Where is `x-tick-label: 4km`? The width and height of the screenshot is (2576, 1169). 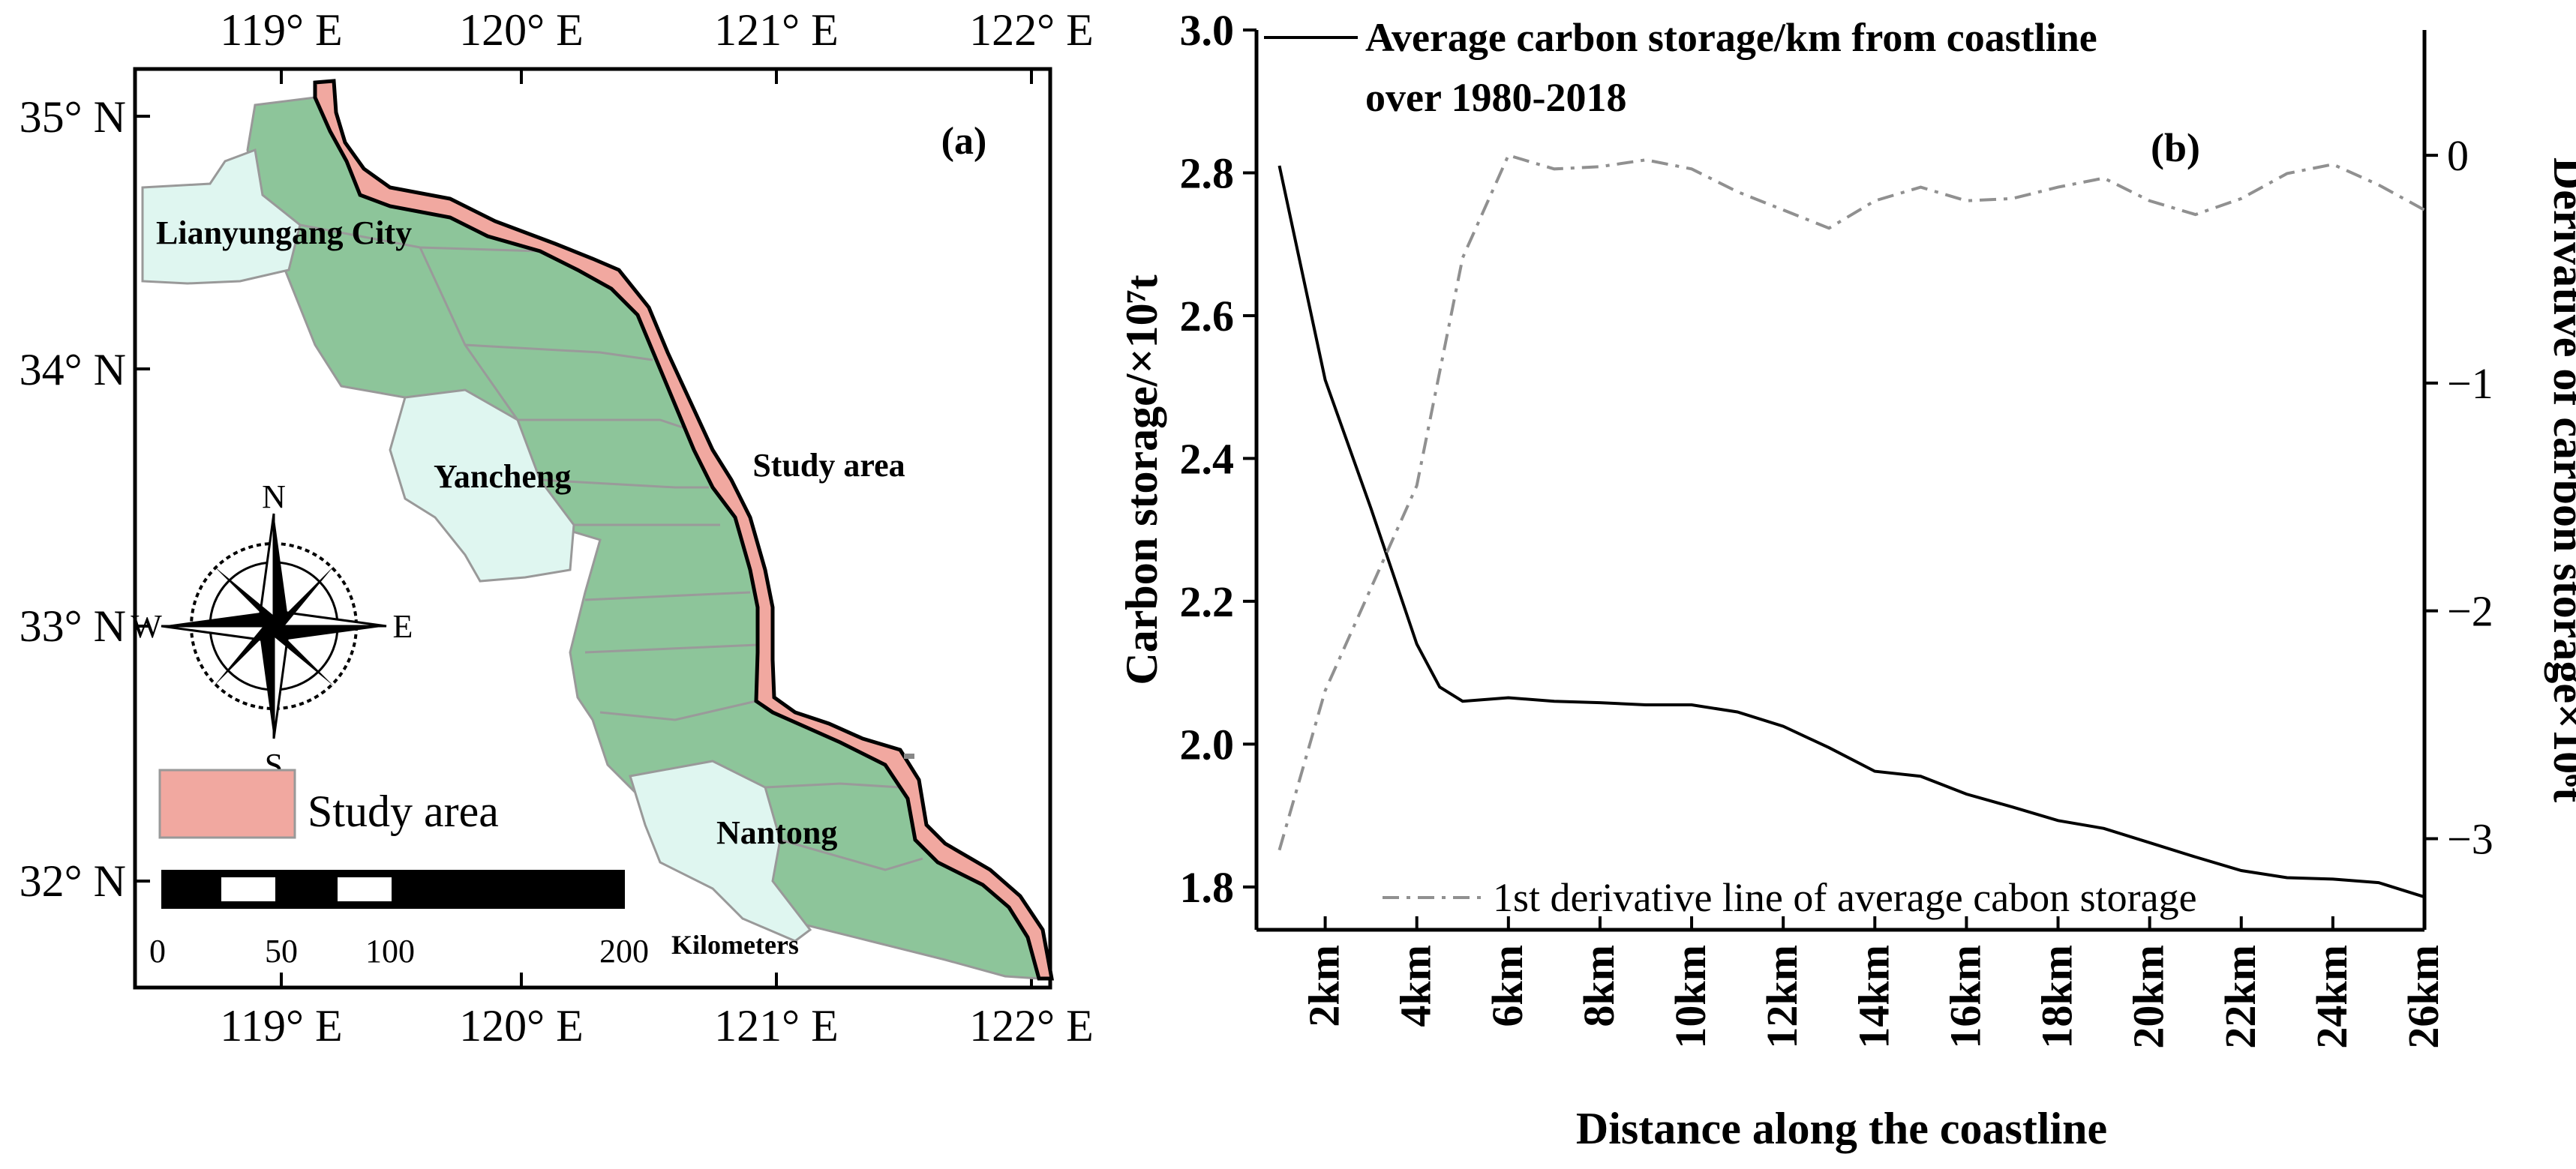 x-tick-label: 4km is located at coordinates (1416, 986).